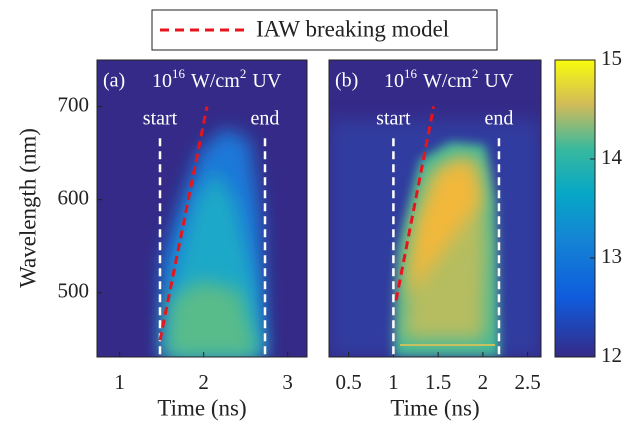  Describe the element at coordinates (527, 382) in the screenshot. I see `x-tick-label: 2.5` at that location.